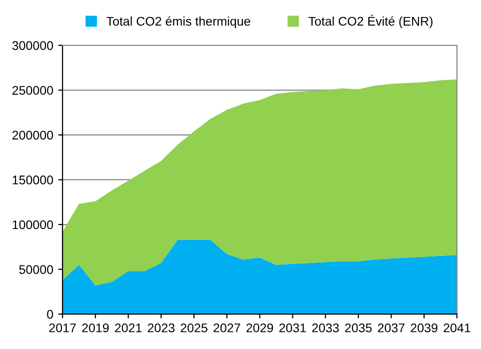  What do you see at coordinates (33, 135) in the screenshot?
I see `y-tick-label: 200000` at bounding box center [33, 135].